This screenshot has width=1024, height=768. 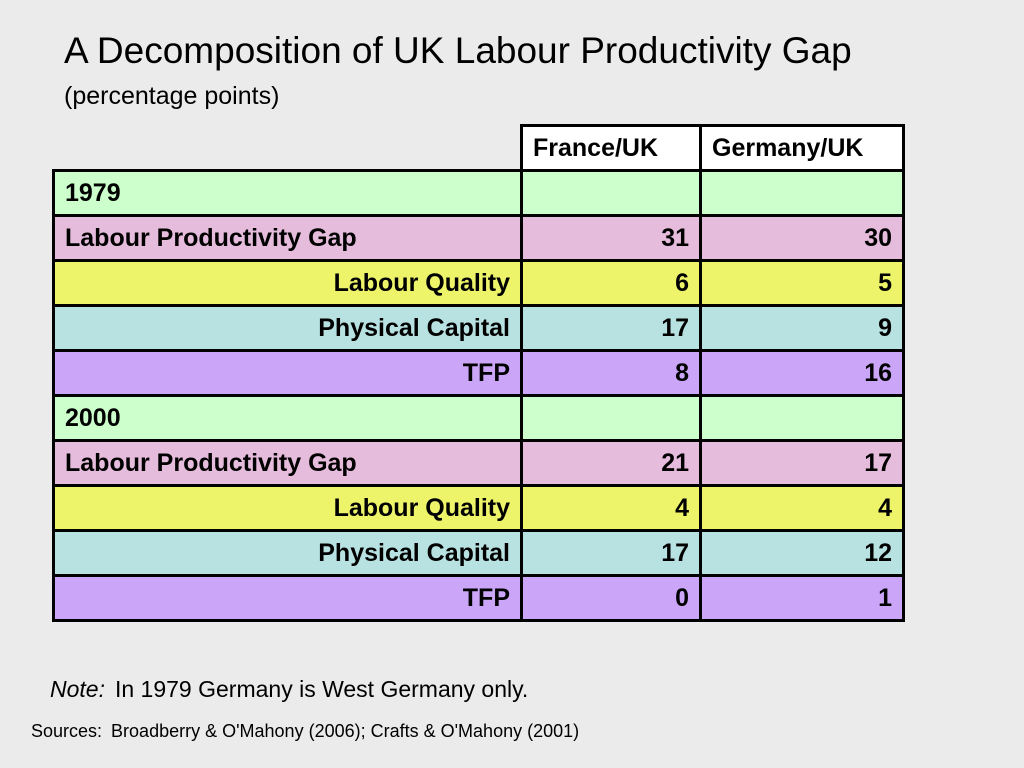 What do you see at coordinates (802, 148) in the screenshot?
I see `column-header-germany-uk: Germany/UK` at bounding box center [802, 148].